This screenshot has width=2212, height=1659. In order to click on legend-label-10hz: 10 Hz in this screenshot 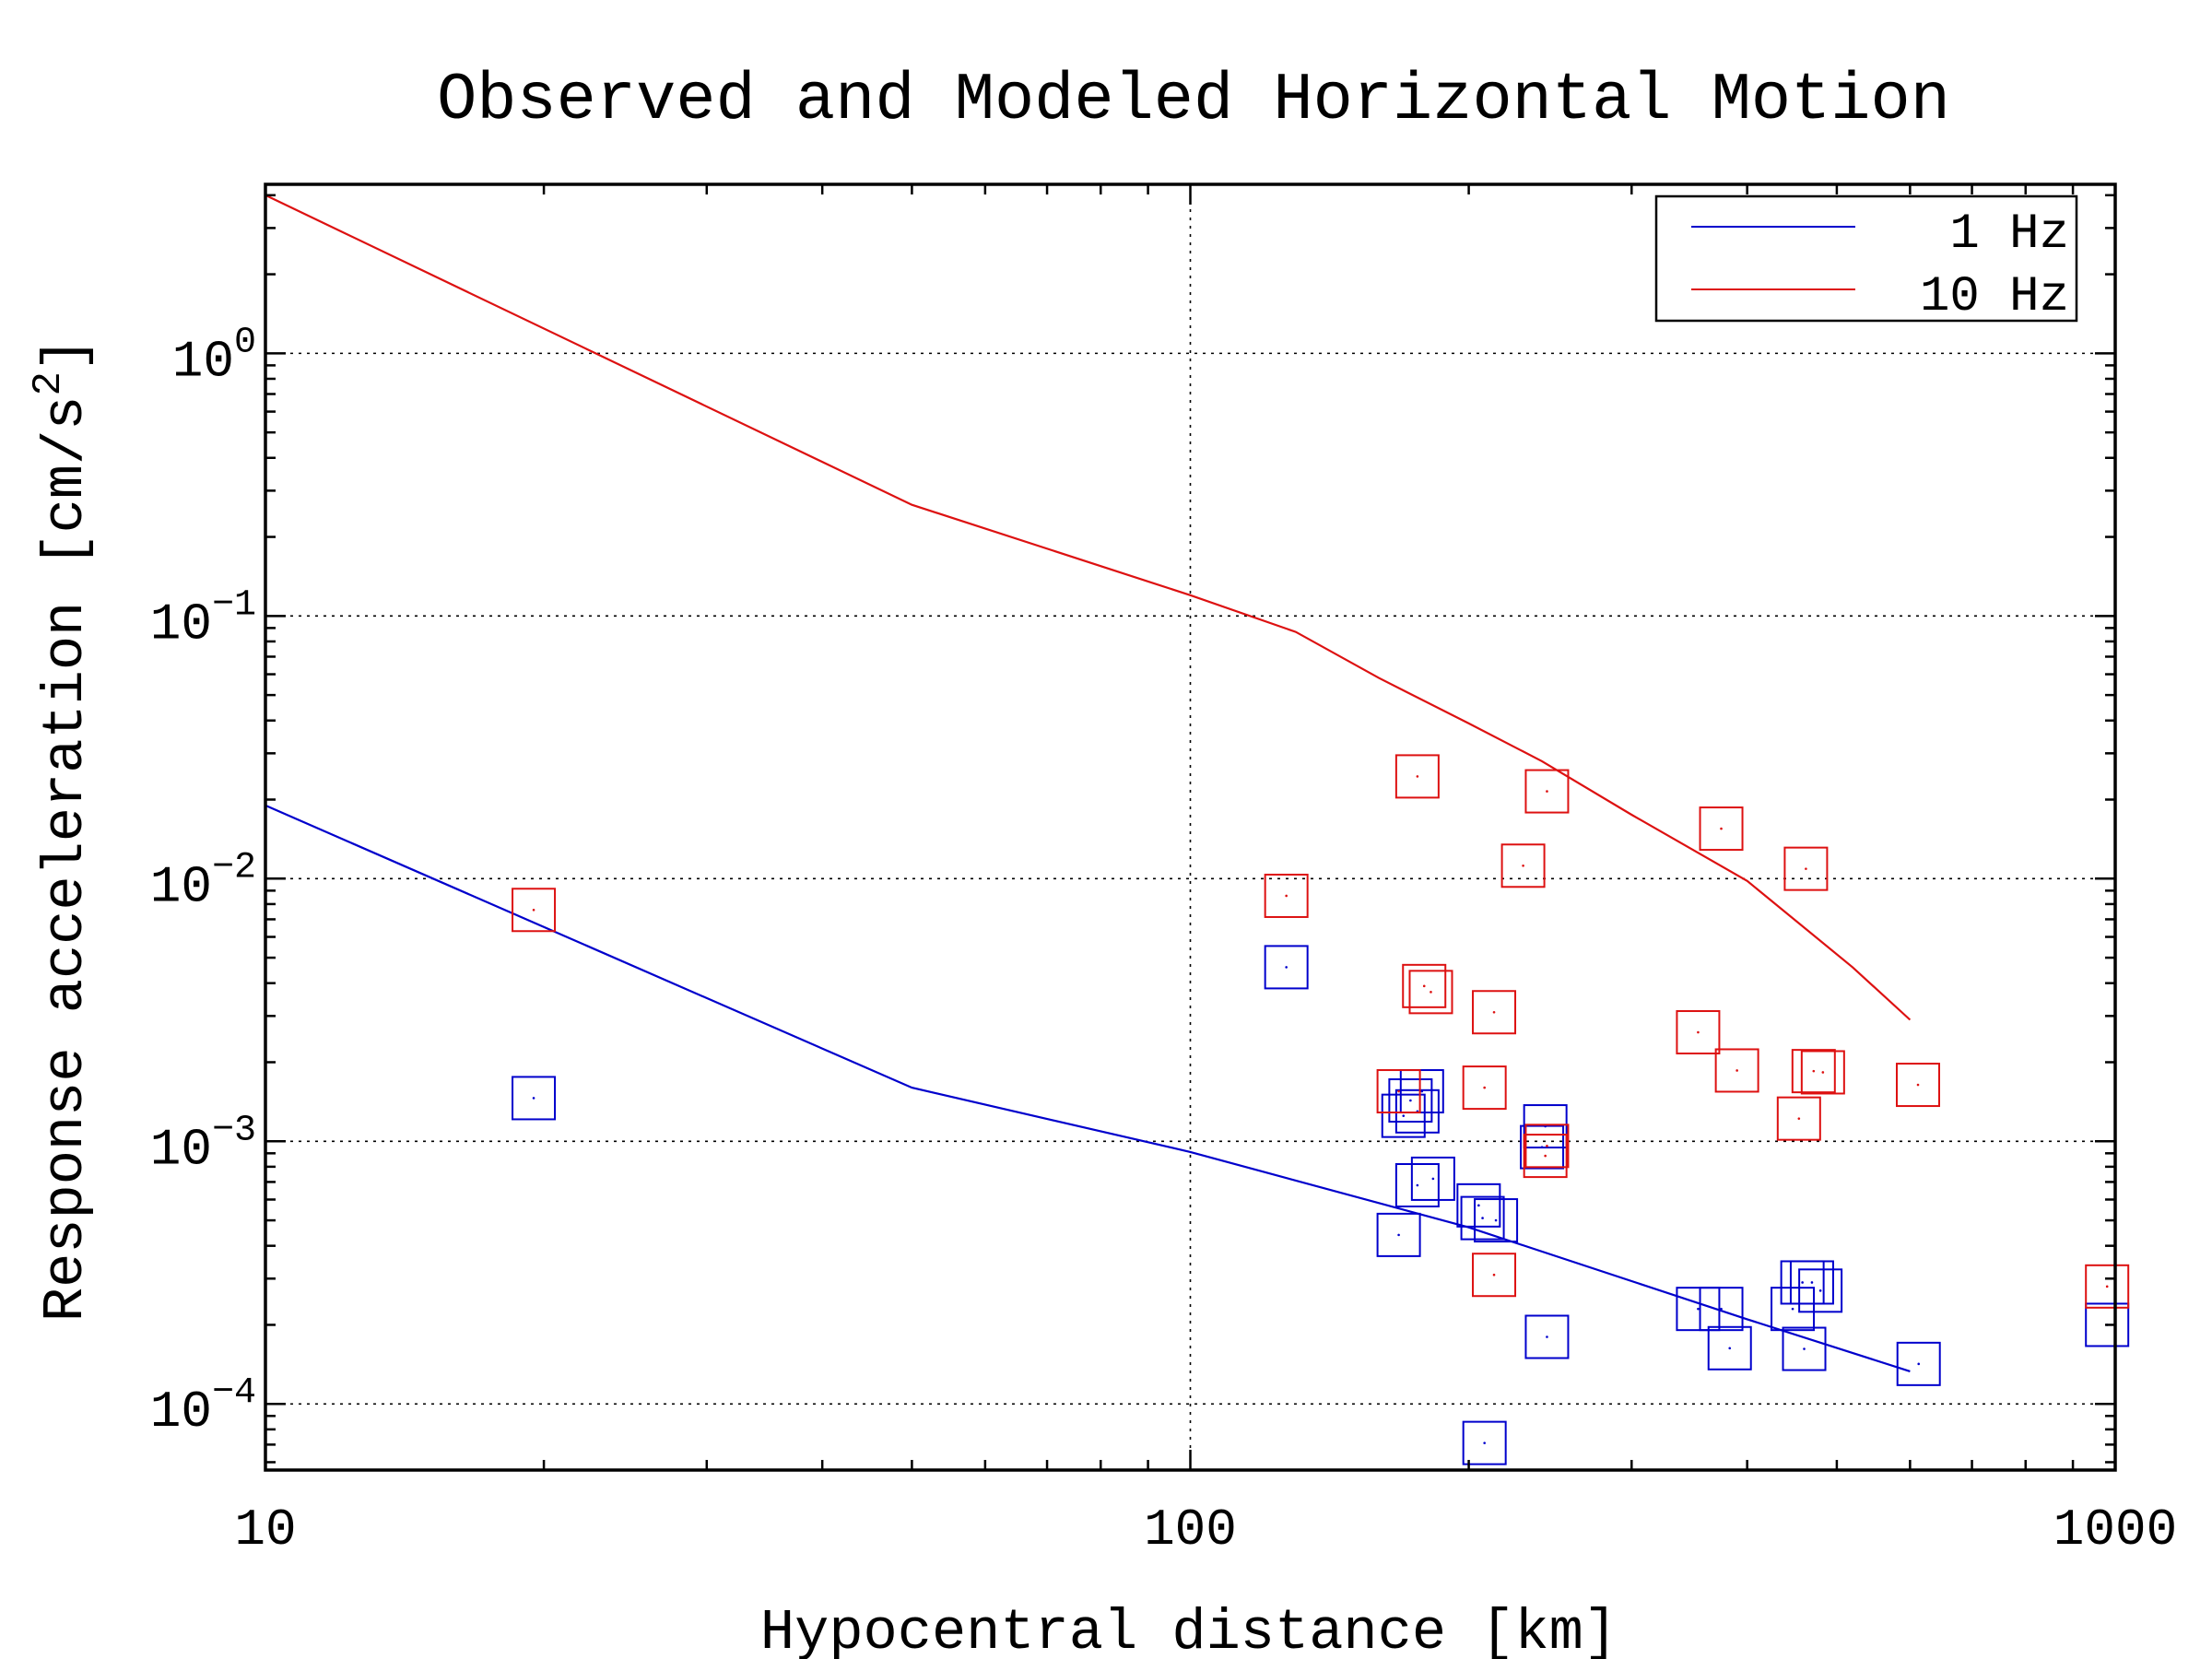, I will do `click(1994, 297)`.